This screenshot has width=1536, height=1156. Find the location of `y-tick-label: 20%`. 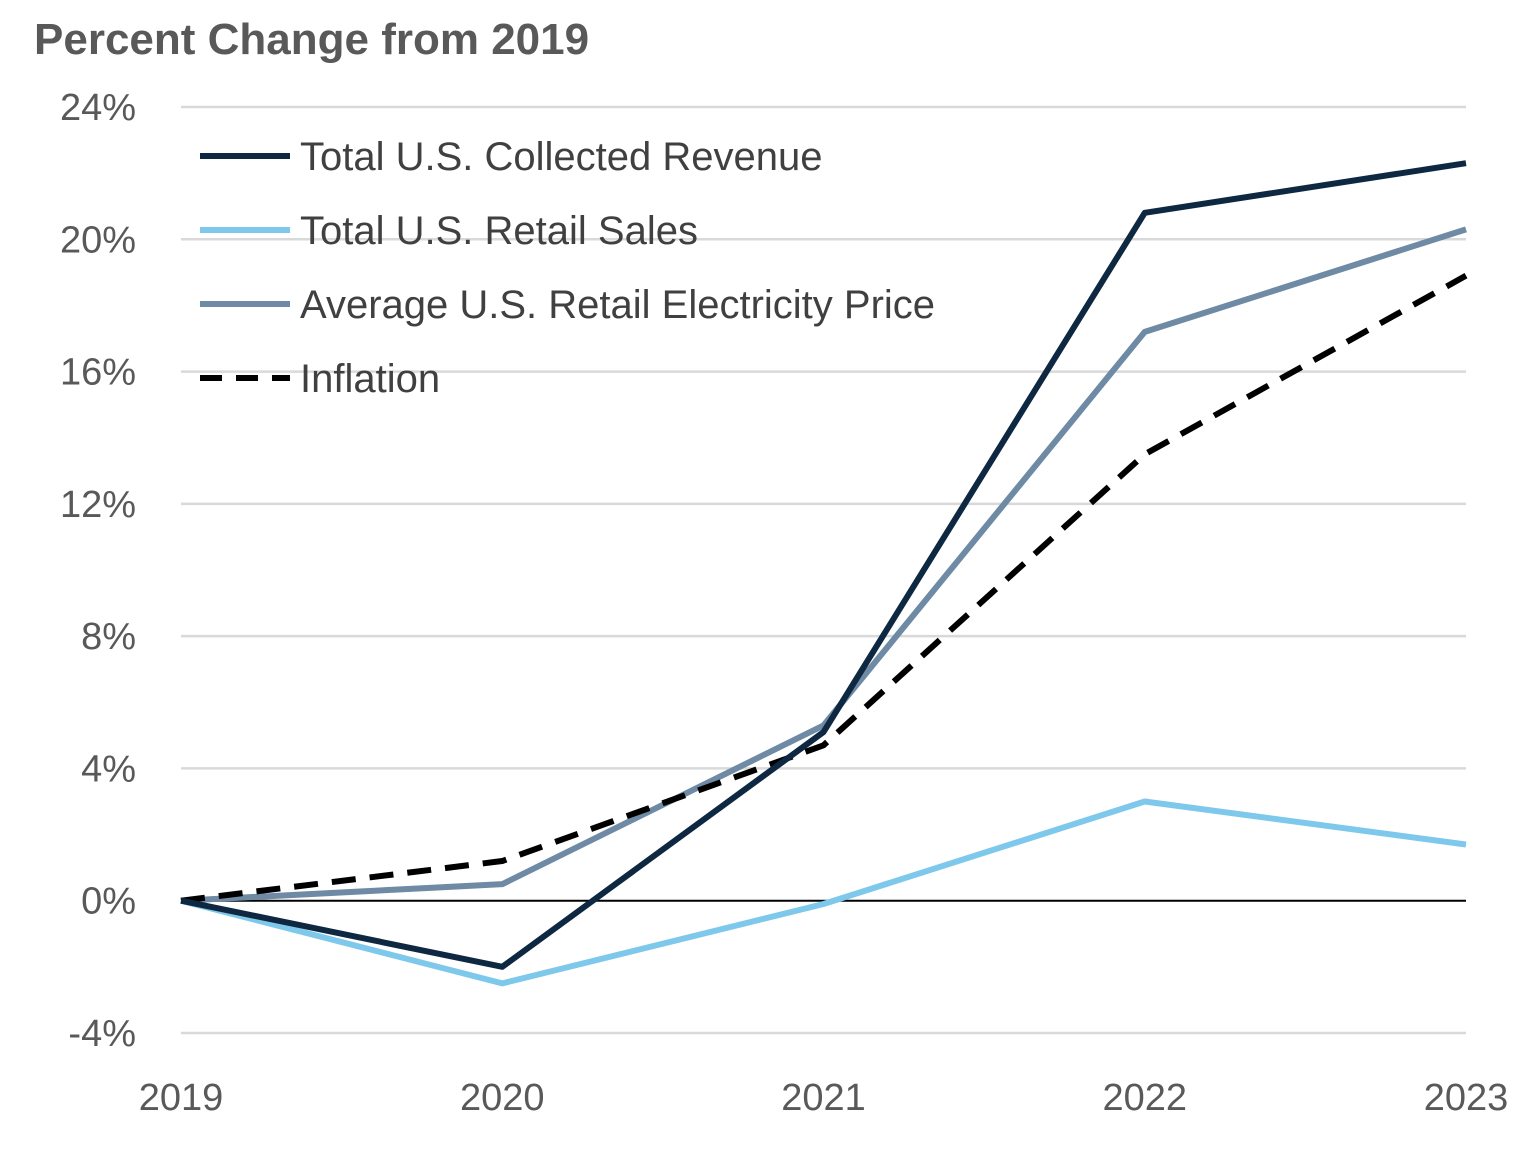

y-tick-label: 20% is located at coordinates (98, 240).